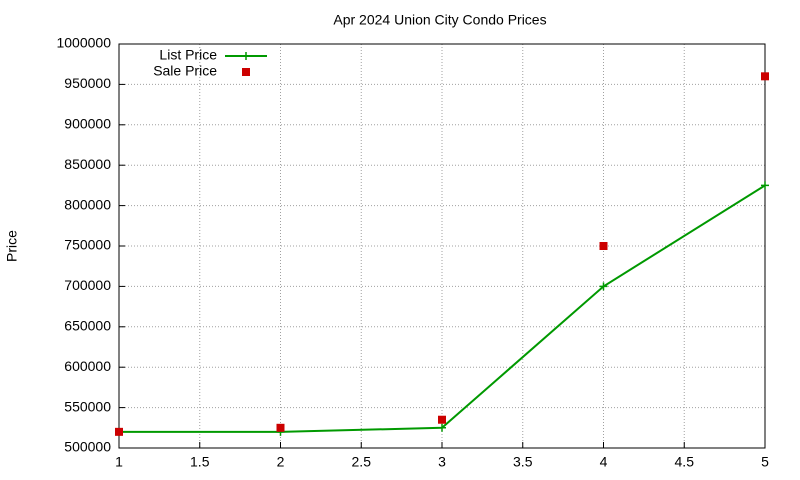 The image size is (800, 480). I want to click on x-tick-label: 4.5, so click(685, 462).